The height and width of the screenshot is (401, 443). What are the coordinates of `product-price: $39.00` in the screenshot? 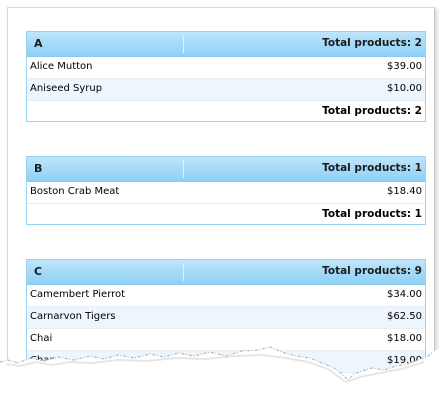 It's located at (404, 66).